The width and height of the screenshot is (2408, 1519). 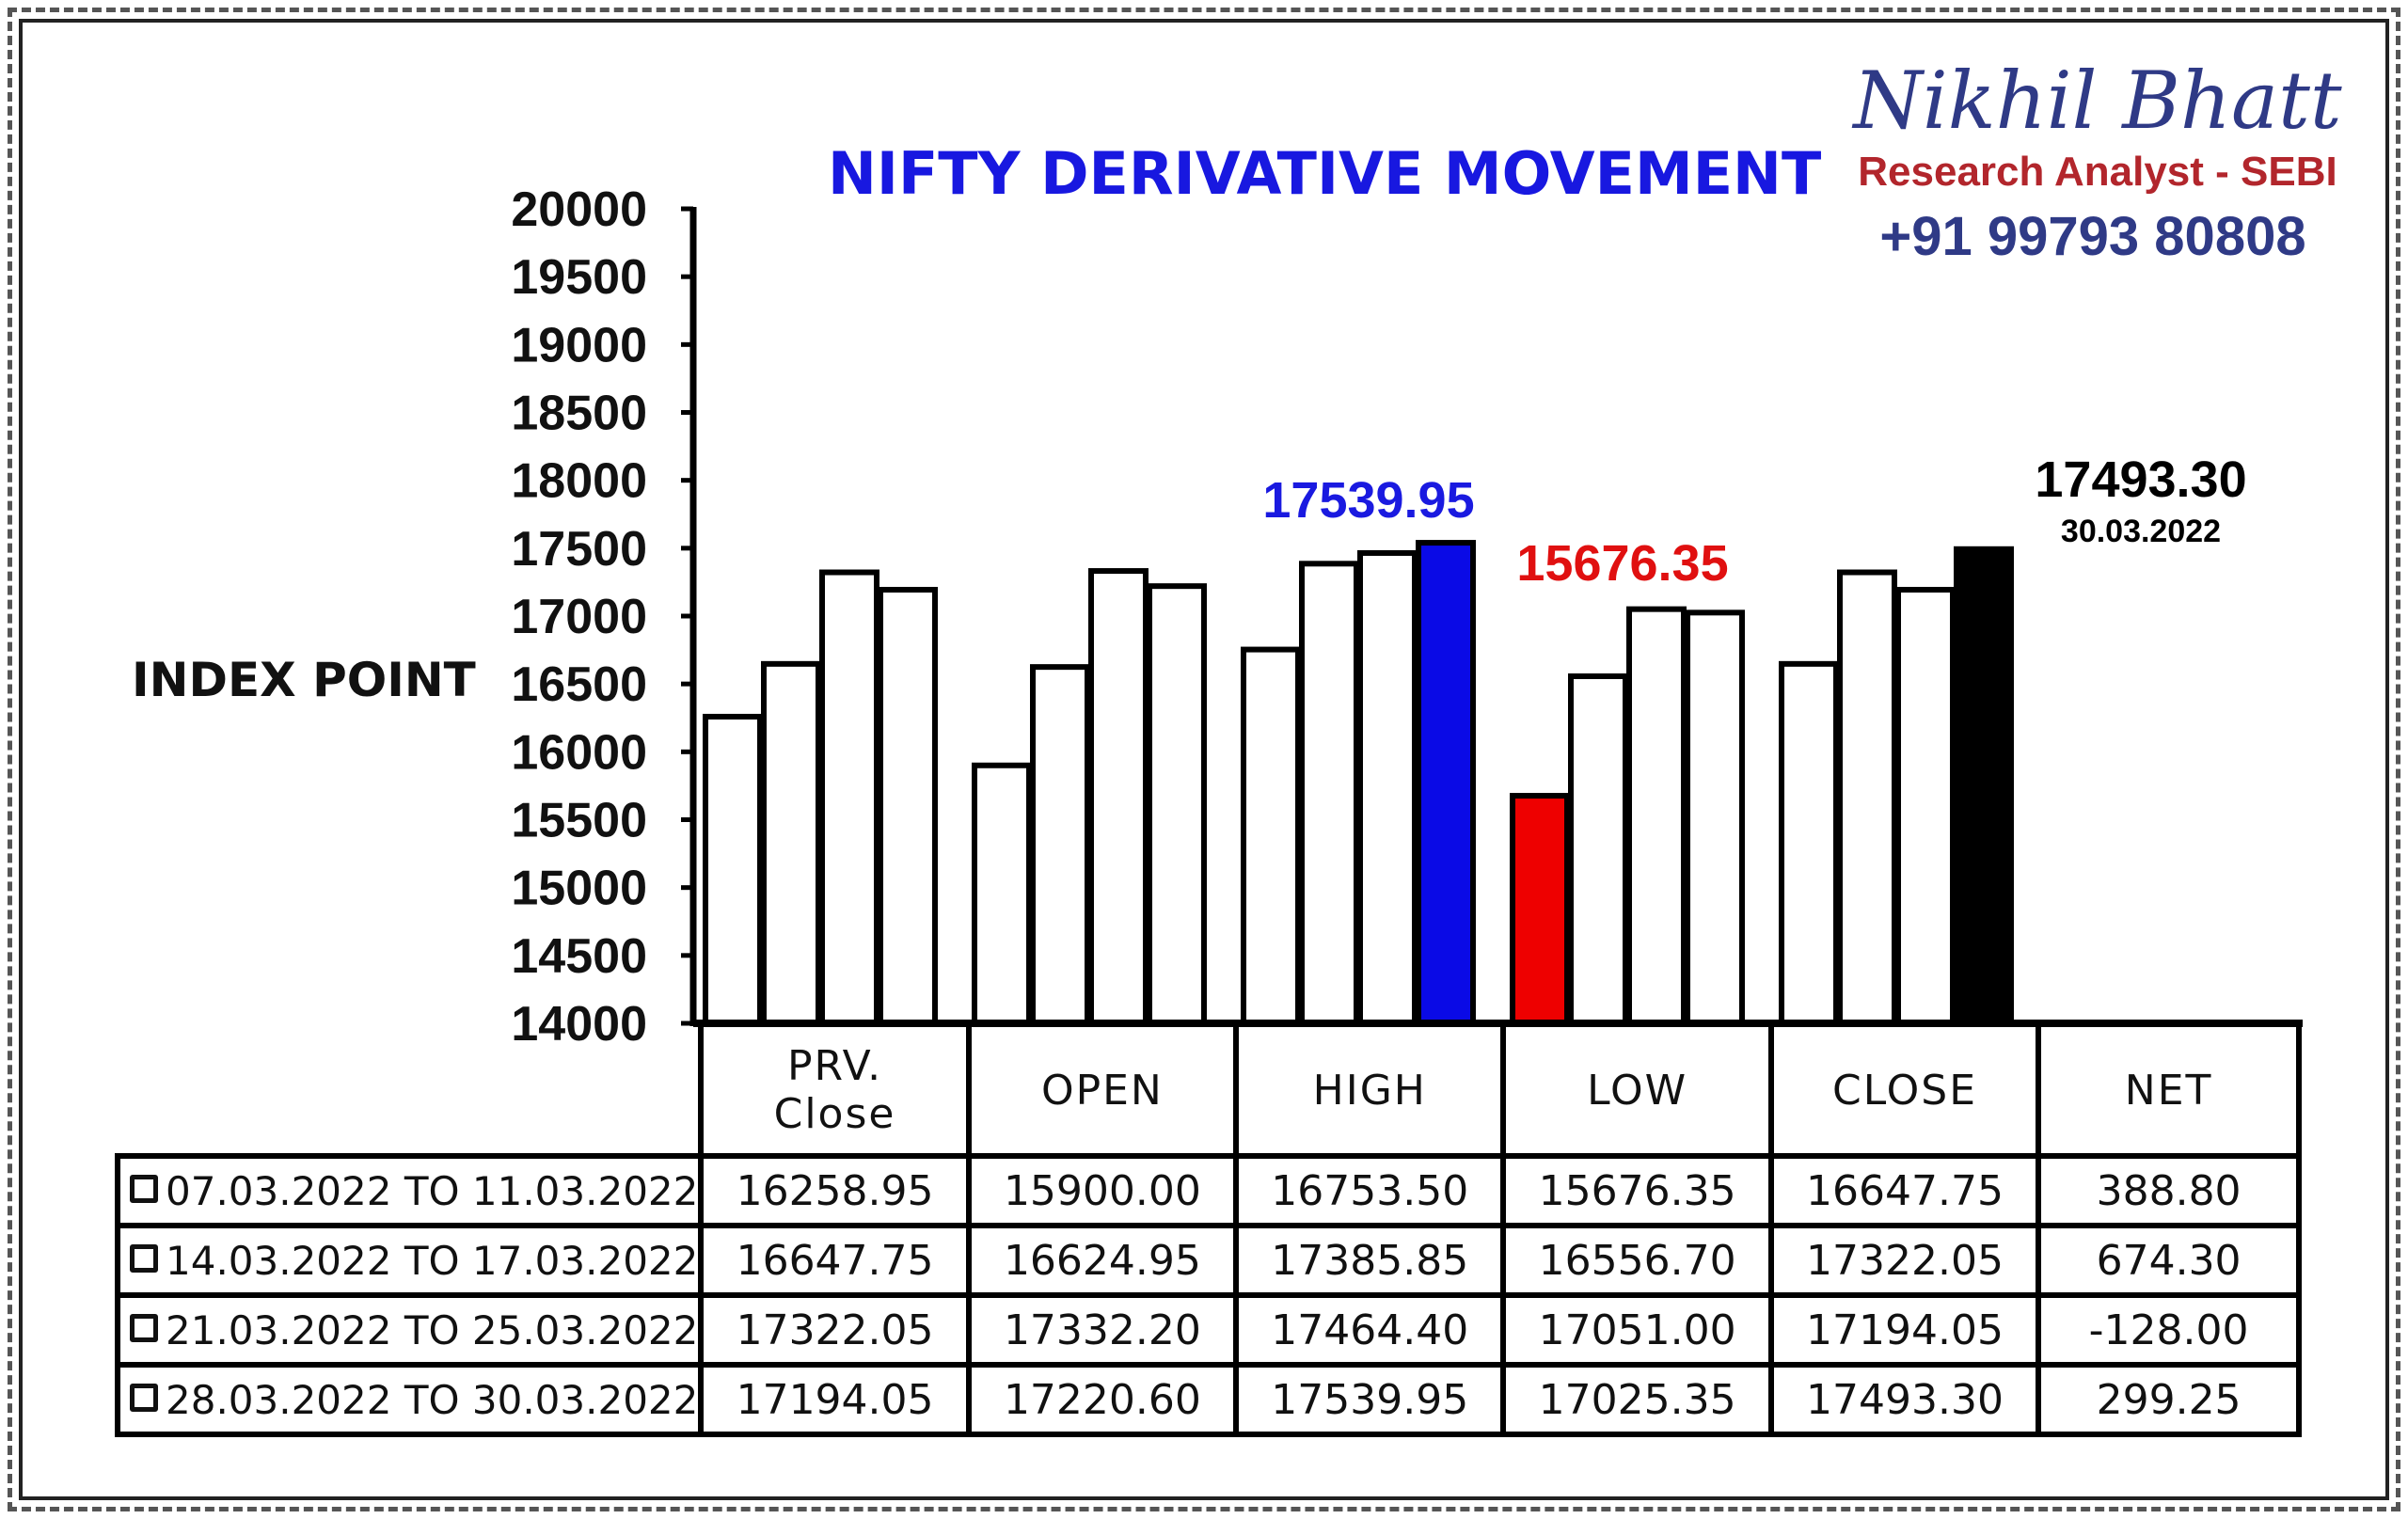 What do you see at coordinates (2097, 172) in the screenshot?
I see `brand-role: Research Analyst - SEBI` at bounding box center [2097, 172].